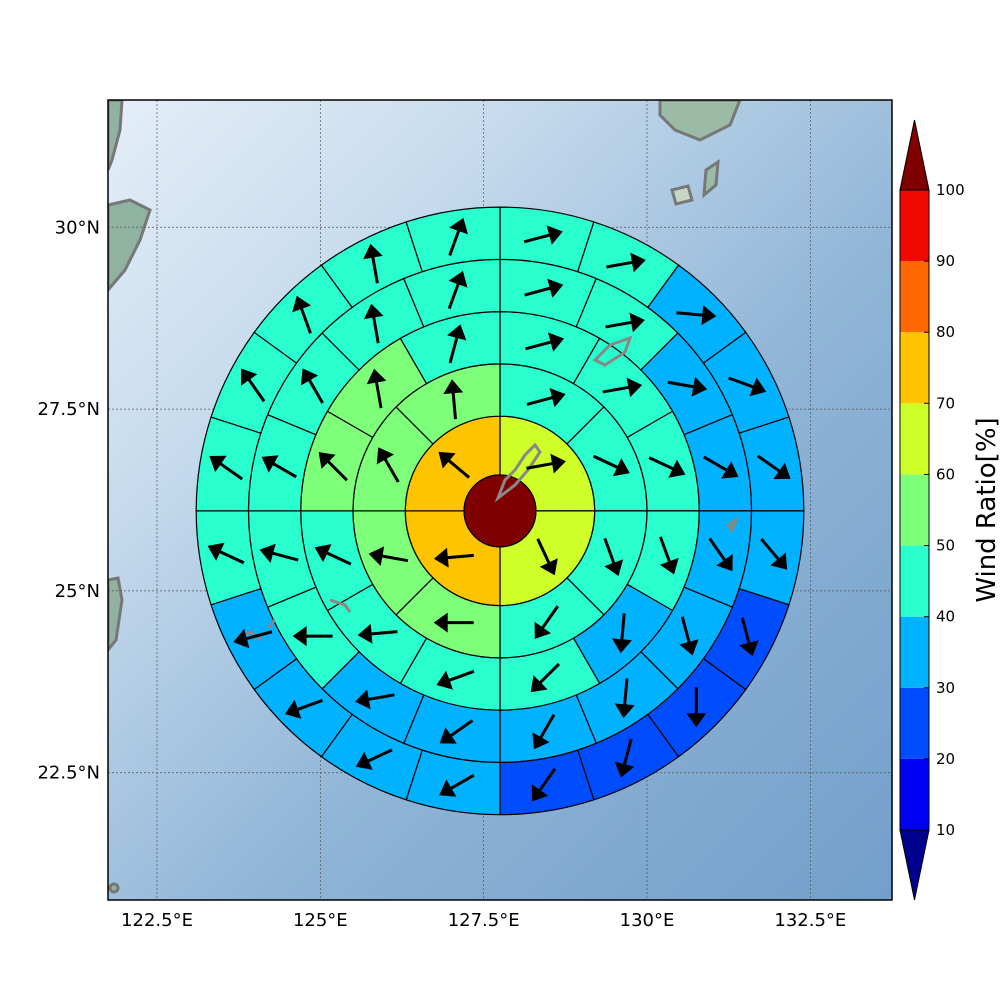  Describe the element at coordinates (950, 190) in the screenshot. I see `colorbar-tick-label: 100` at that location.